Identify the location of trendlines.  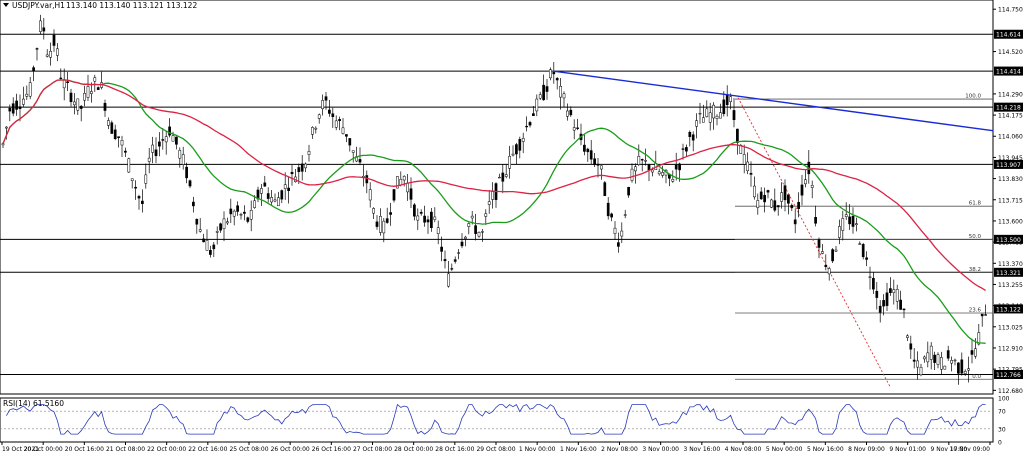
(773, 101).